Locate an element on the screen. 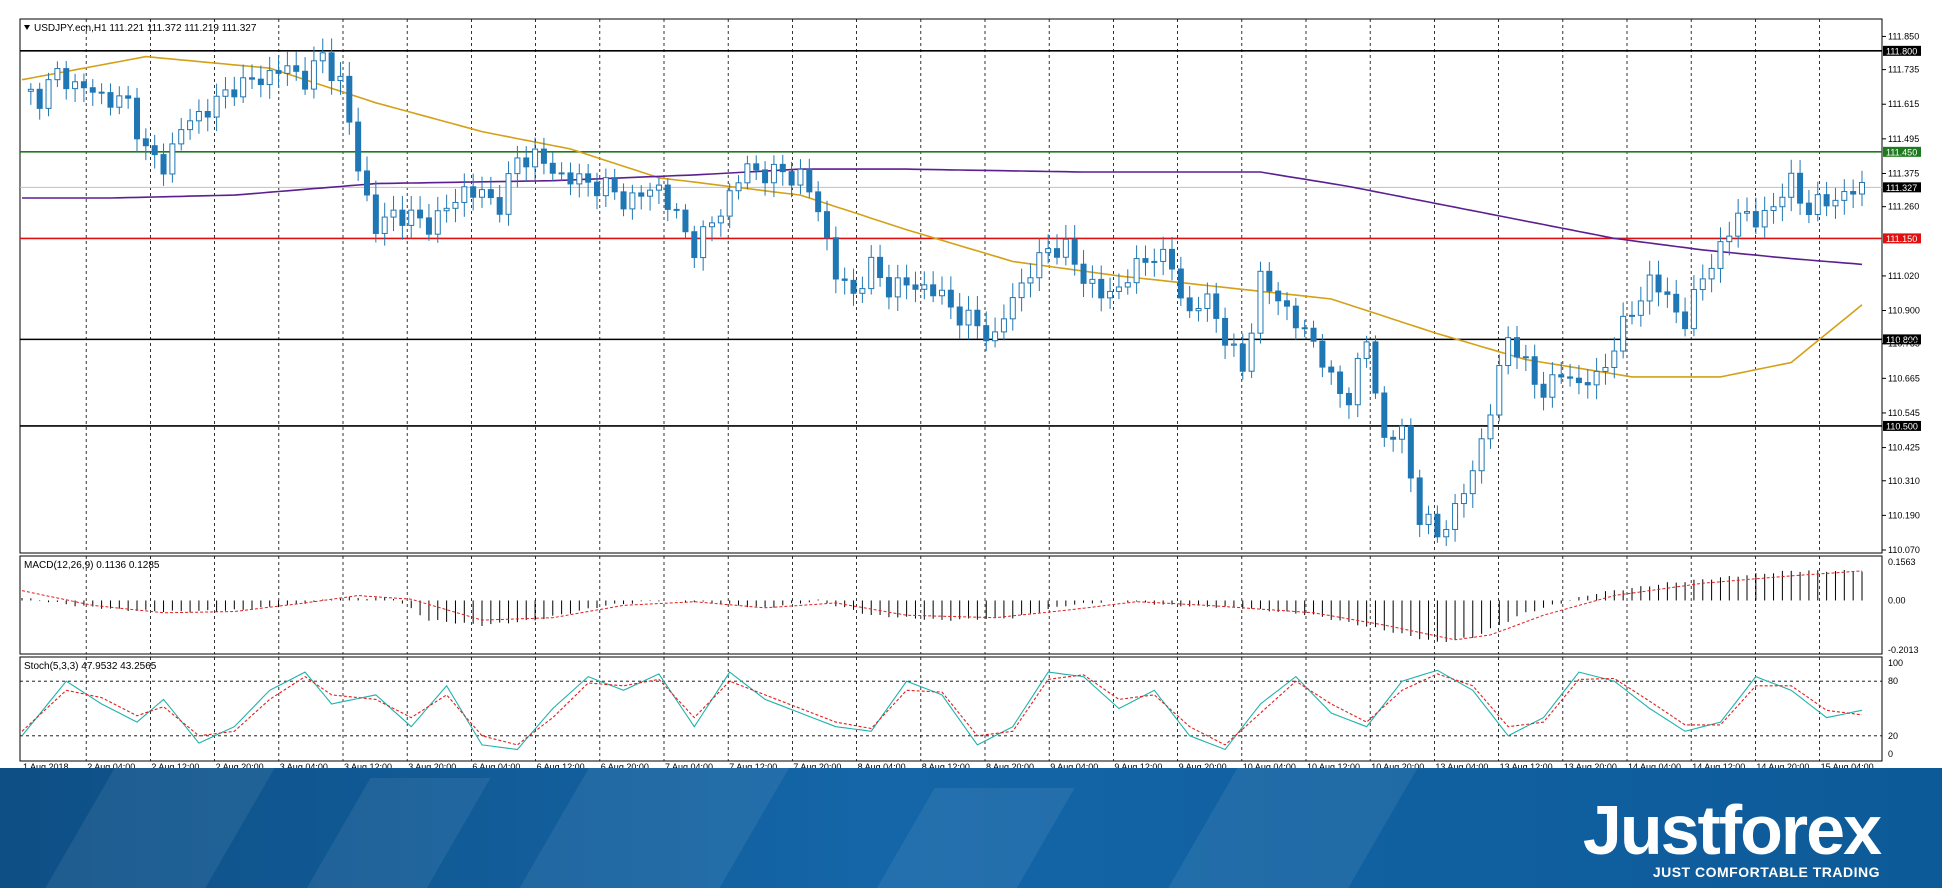  stoch-signal-line is located at coordinates (942, 709).